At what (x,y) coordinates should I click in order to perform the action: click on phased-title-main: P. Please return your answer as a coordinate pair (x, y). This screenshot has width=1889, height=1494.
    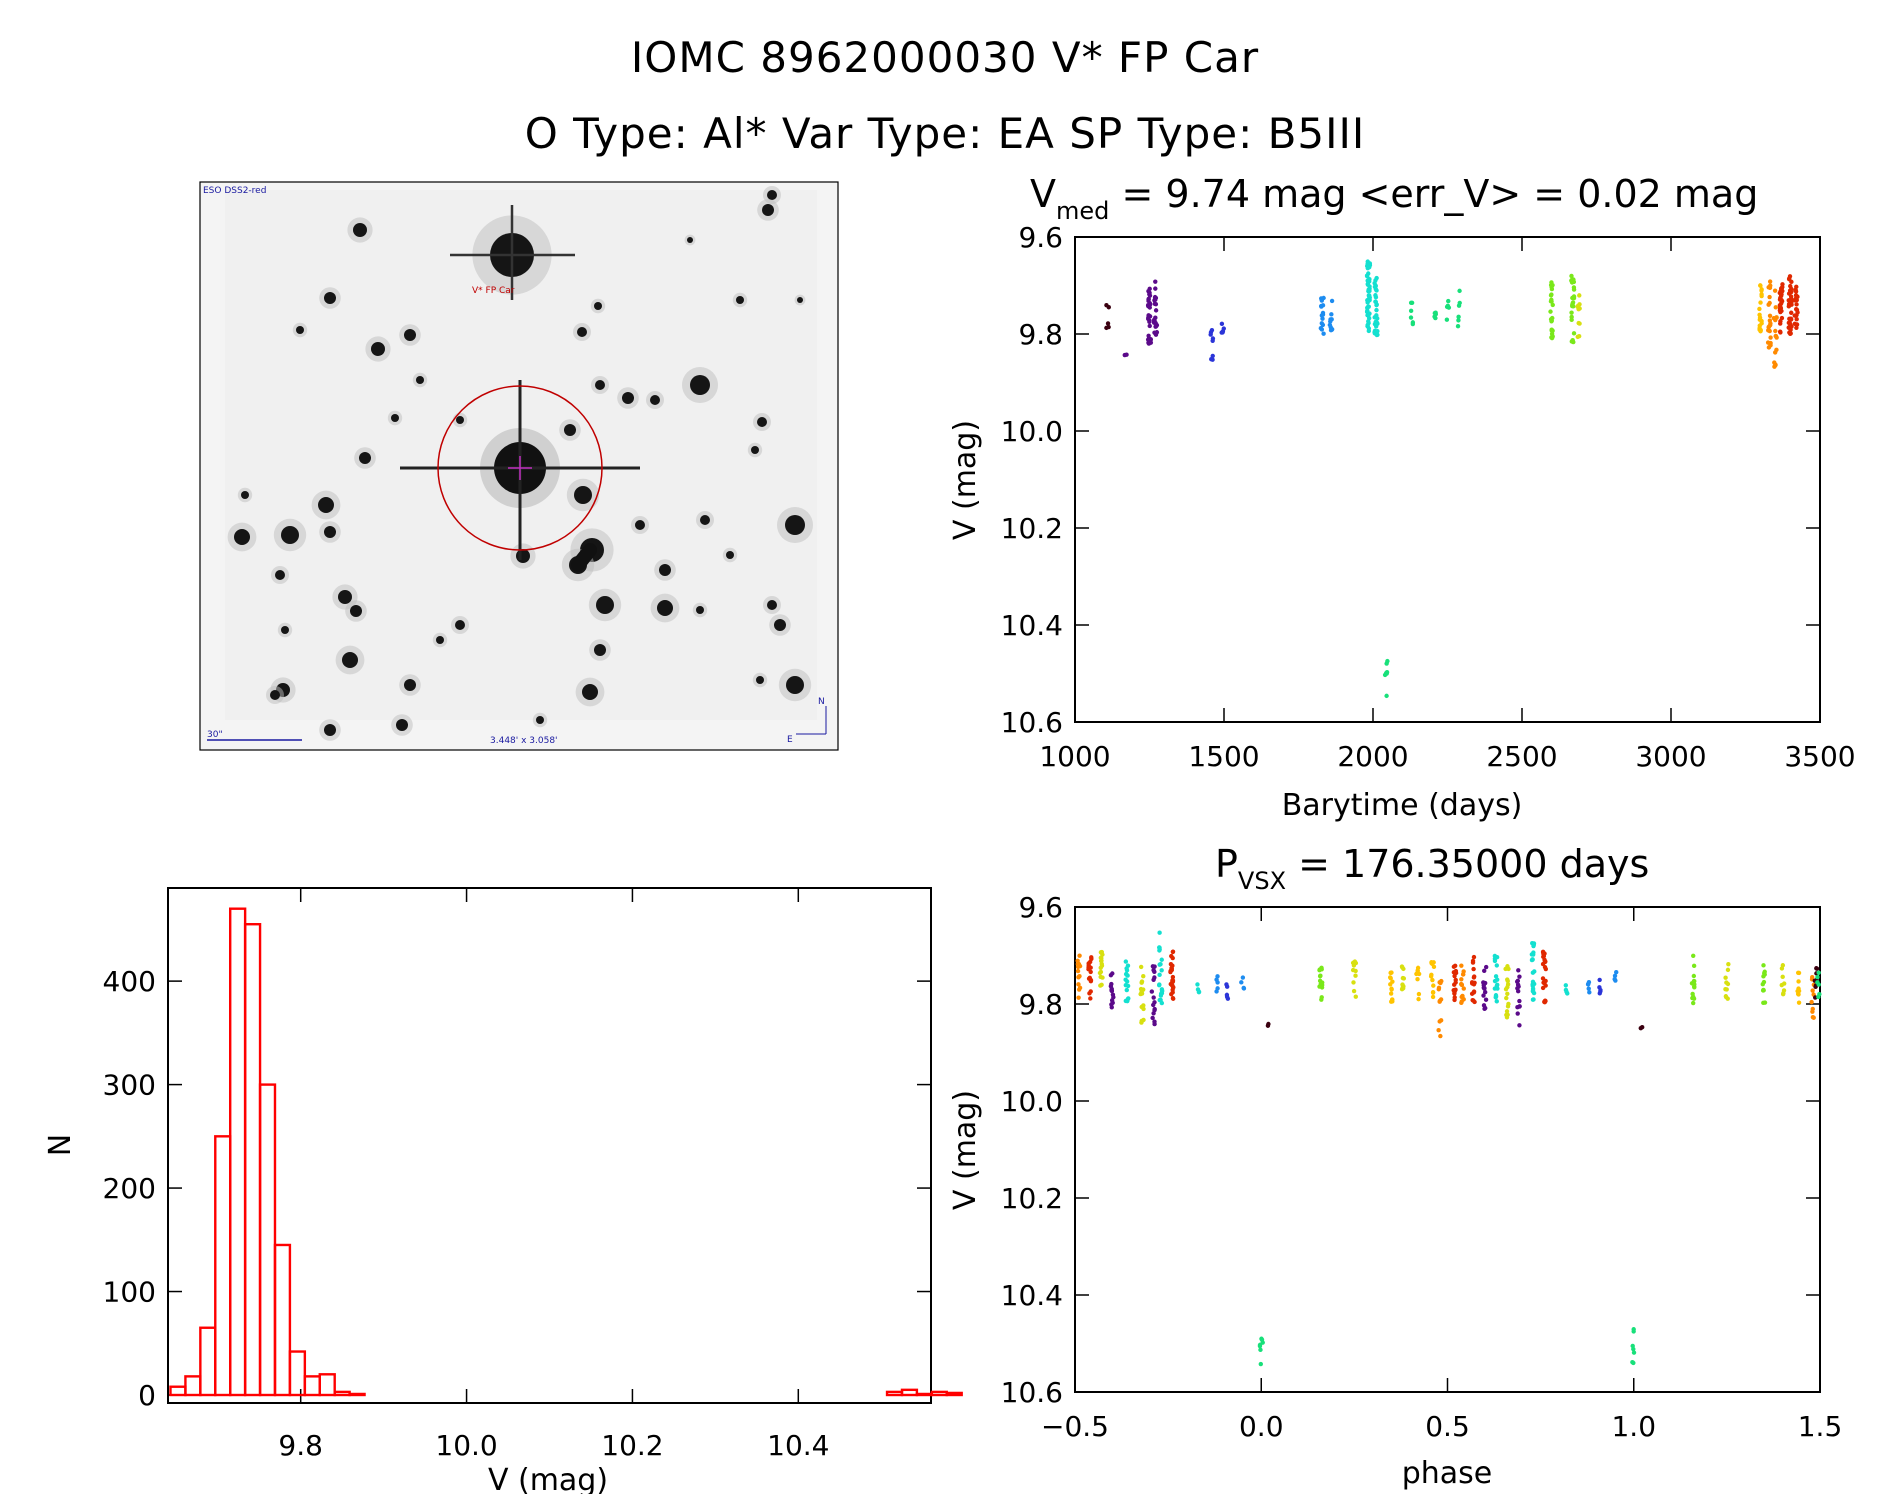
    Looking at the image, I should click on (1226, 864).